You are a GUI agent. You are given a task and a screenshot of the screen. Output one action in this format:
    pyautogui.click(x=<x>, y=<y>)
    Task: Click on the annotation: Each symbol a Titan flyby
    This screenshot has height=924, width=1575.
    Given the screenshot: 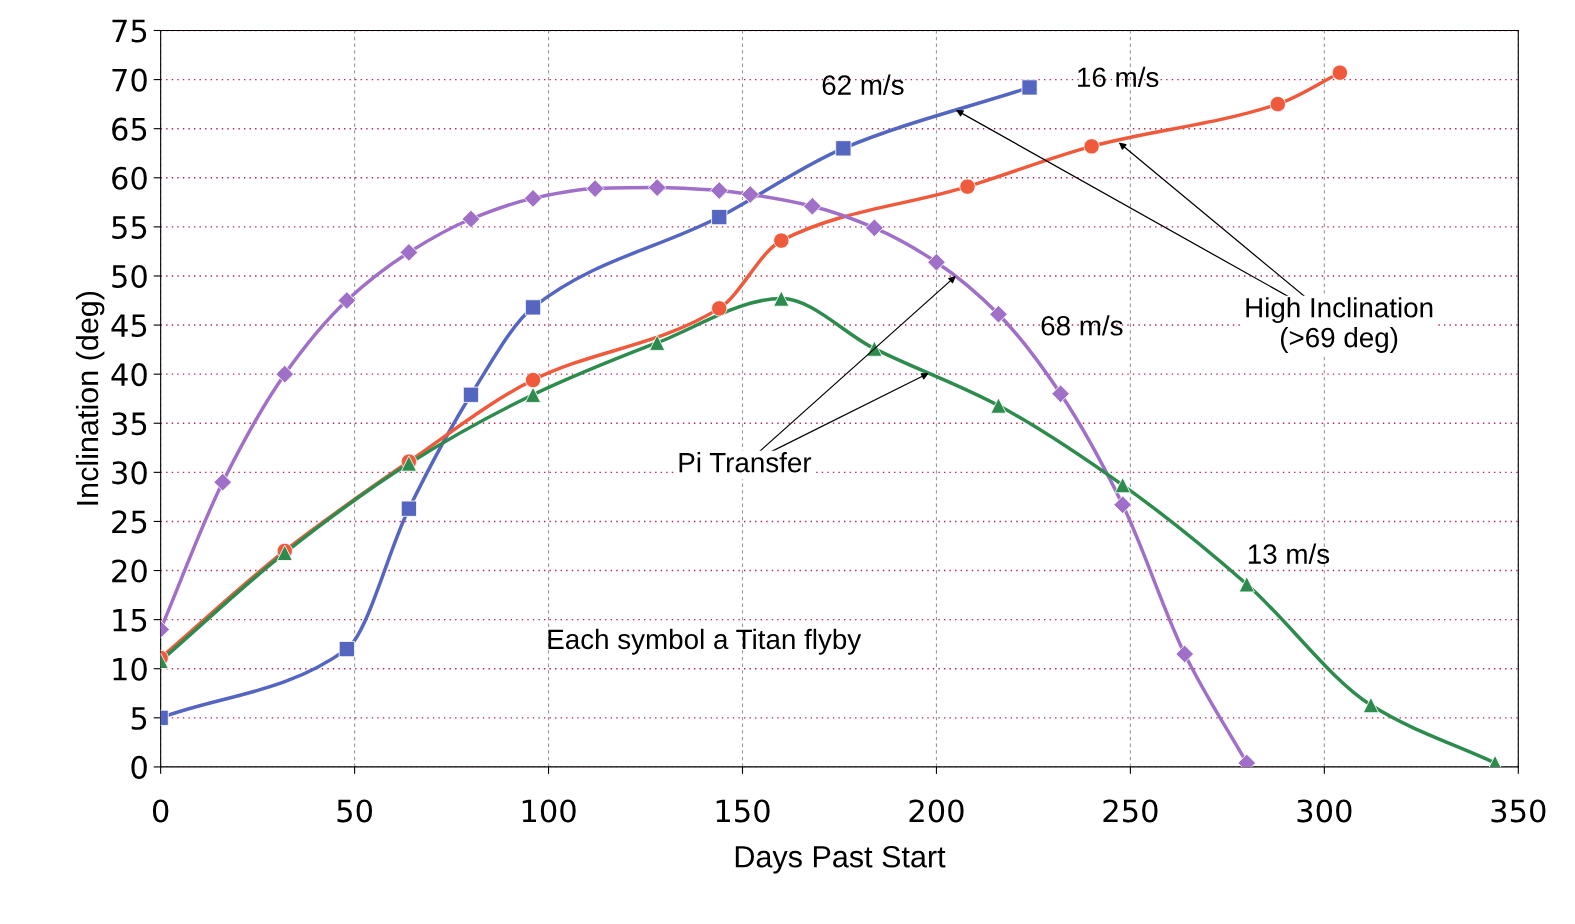 What is the action you would take?
    pyautogui.click(x=705, y=641)
    